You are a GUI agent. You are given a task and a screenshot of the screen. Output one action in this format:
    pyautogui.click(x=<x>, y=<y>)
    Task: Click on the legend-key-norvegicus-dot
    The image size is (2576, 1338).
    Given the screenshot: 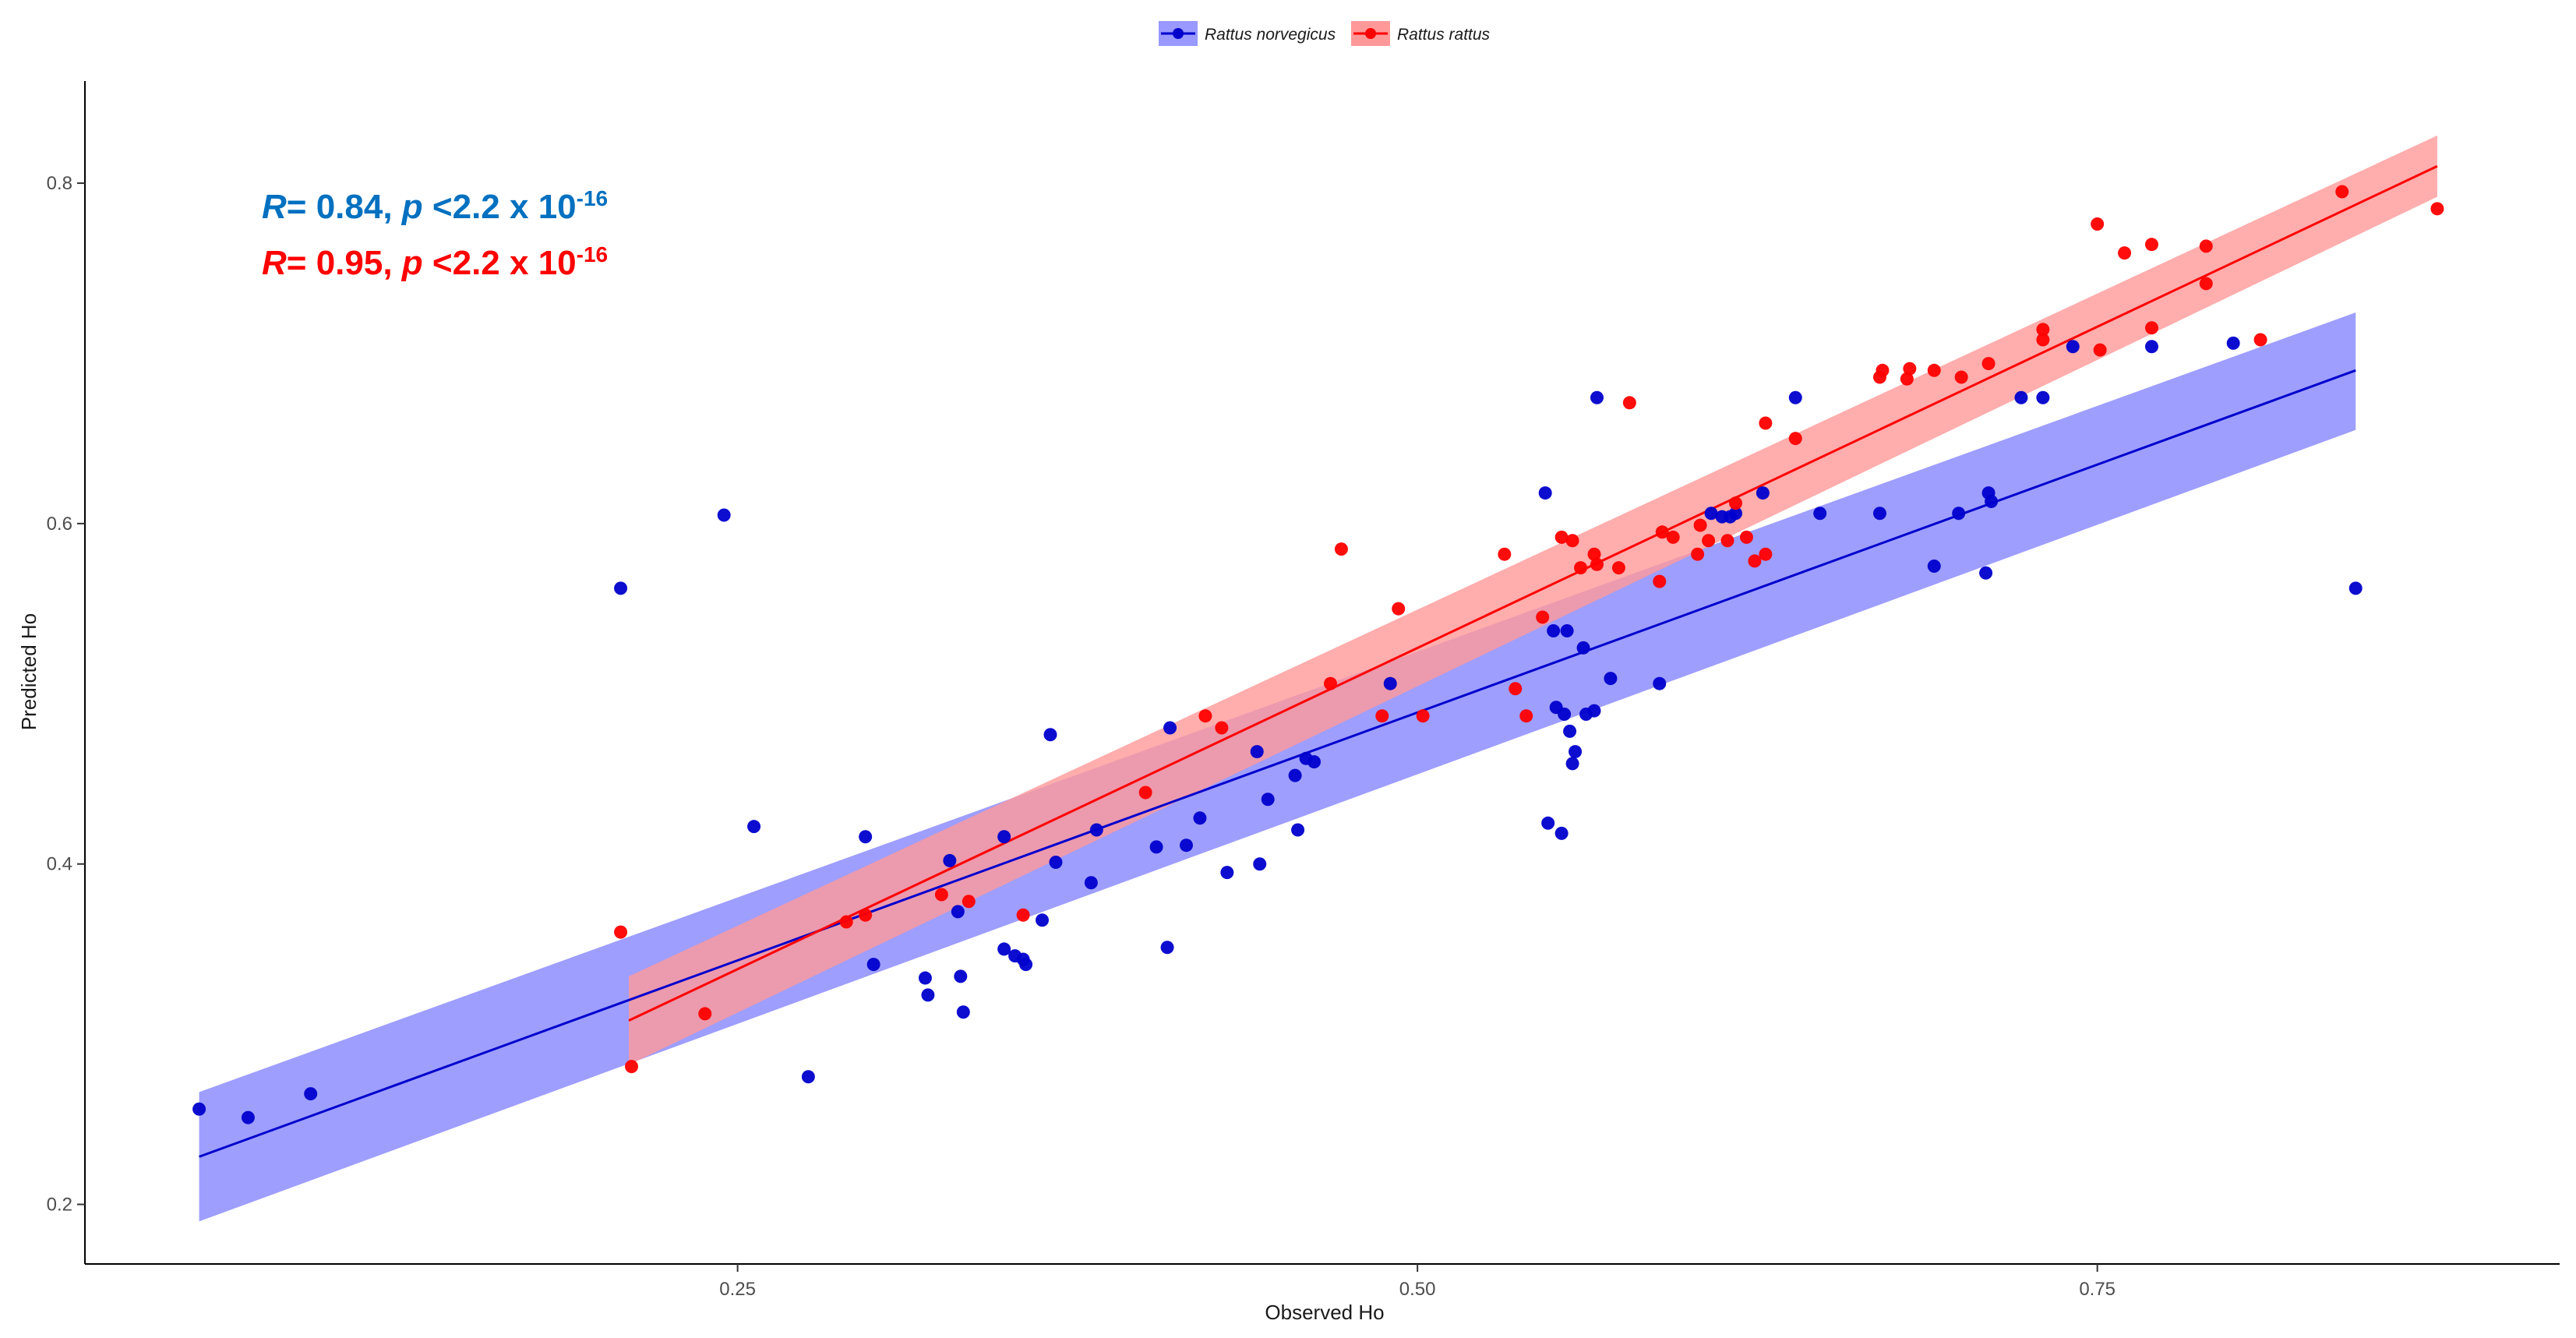 What is the action you would take?
    pyautogui.click(x=1178, y=33)
    